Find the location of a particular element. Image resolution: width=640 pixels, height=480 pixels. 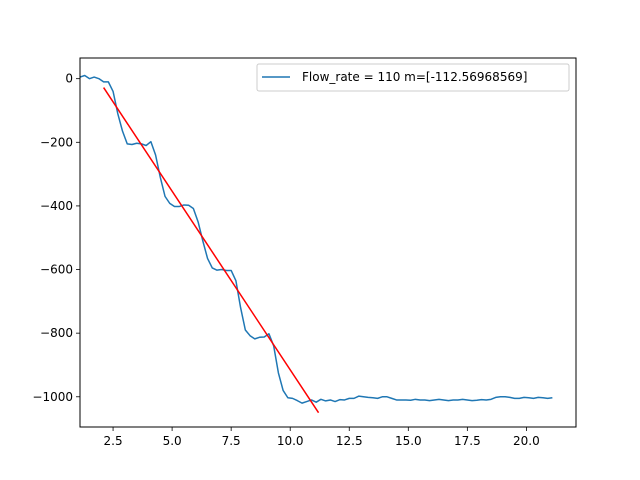

legend: Flow_rate = 110 m=[-112.56968569] is located at coordinates (413, 77).